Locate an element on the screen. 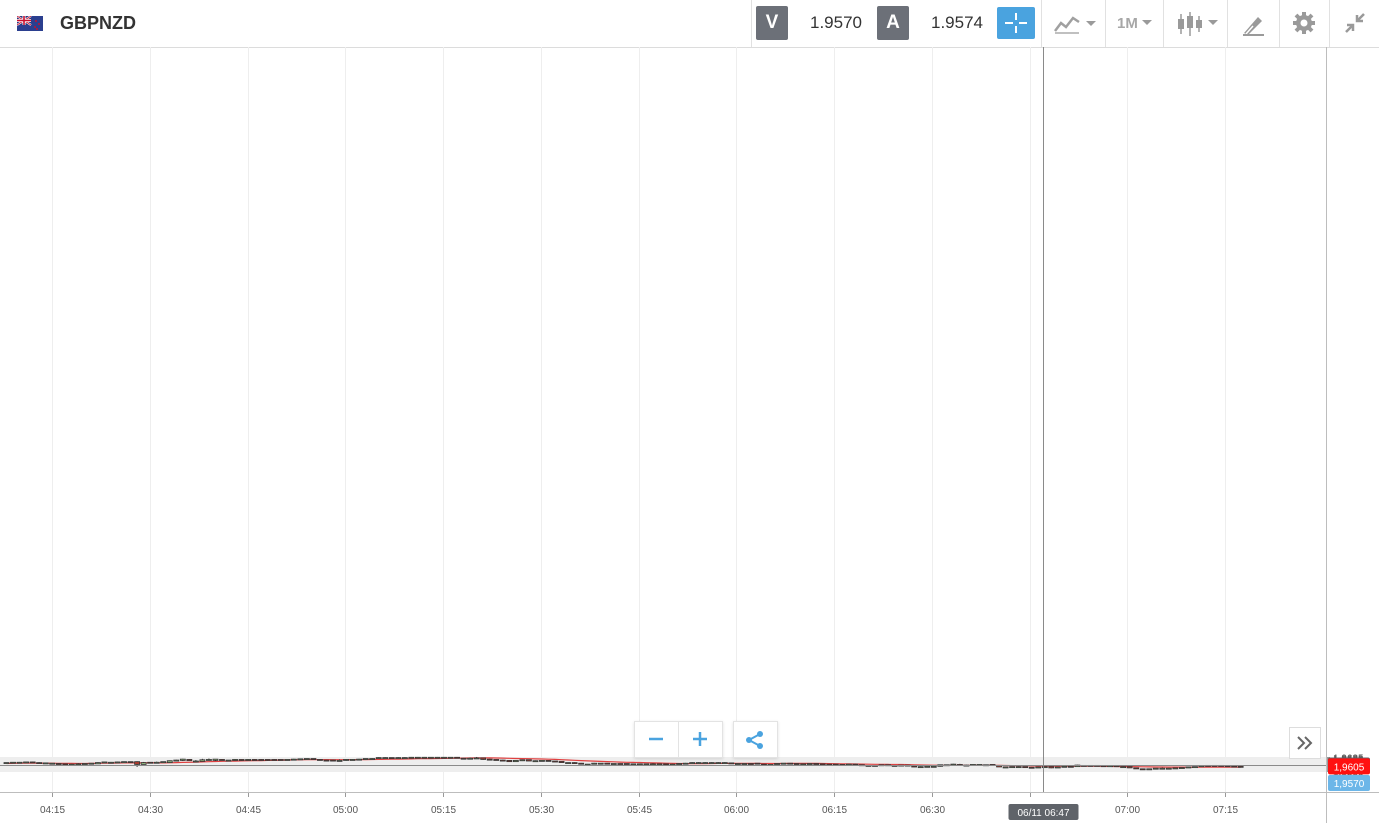  x-tick-label: 05:45 is located at coordinates (639, 810).